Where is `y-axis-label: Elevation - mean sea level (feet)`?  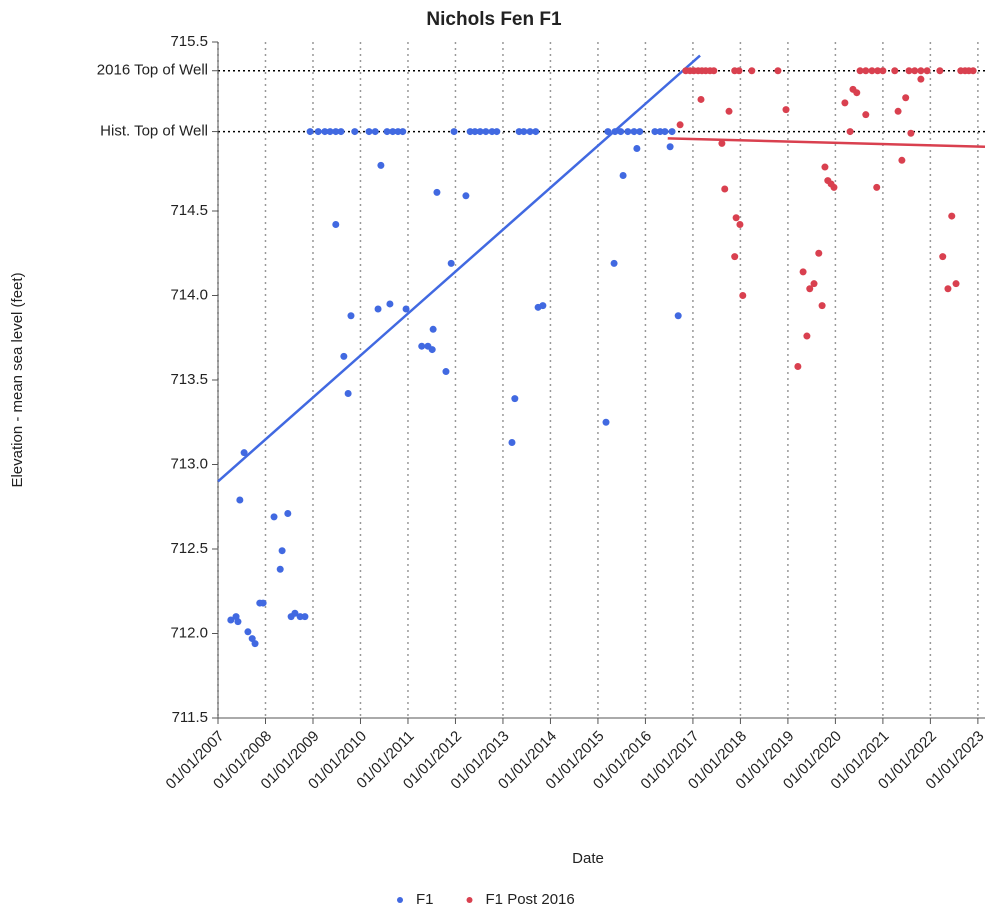 y-axis-label: Elevation - mean sea level (feet) is located at coordinates (17, 379).